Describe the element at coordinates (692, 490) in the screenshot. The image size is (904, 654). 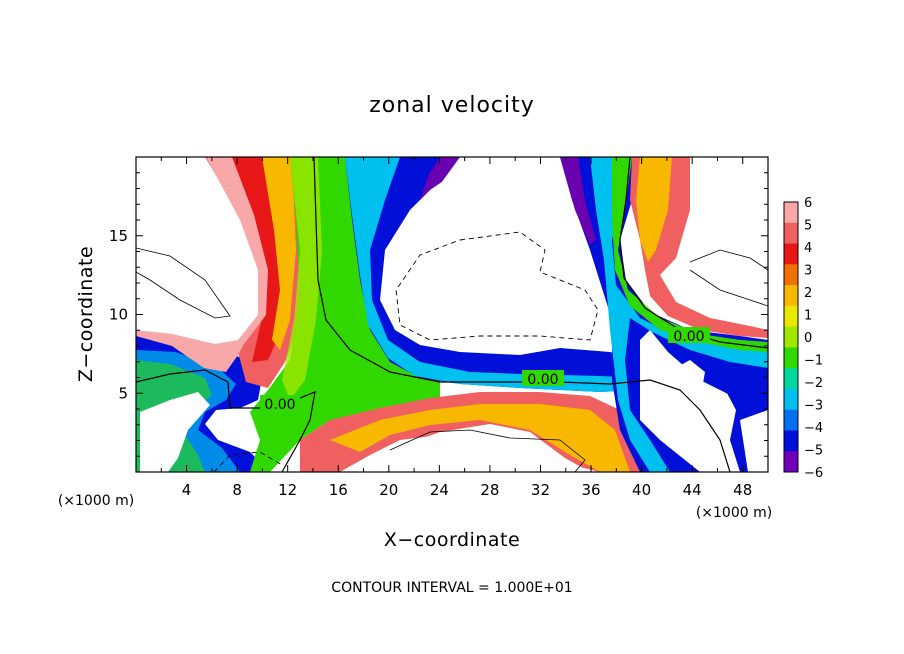
I see `x-tick-label: 44` at that location.